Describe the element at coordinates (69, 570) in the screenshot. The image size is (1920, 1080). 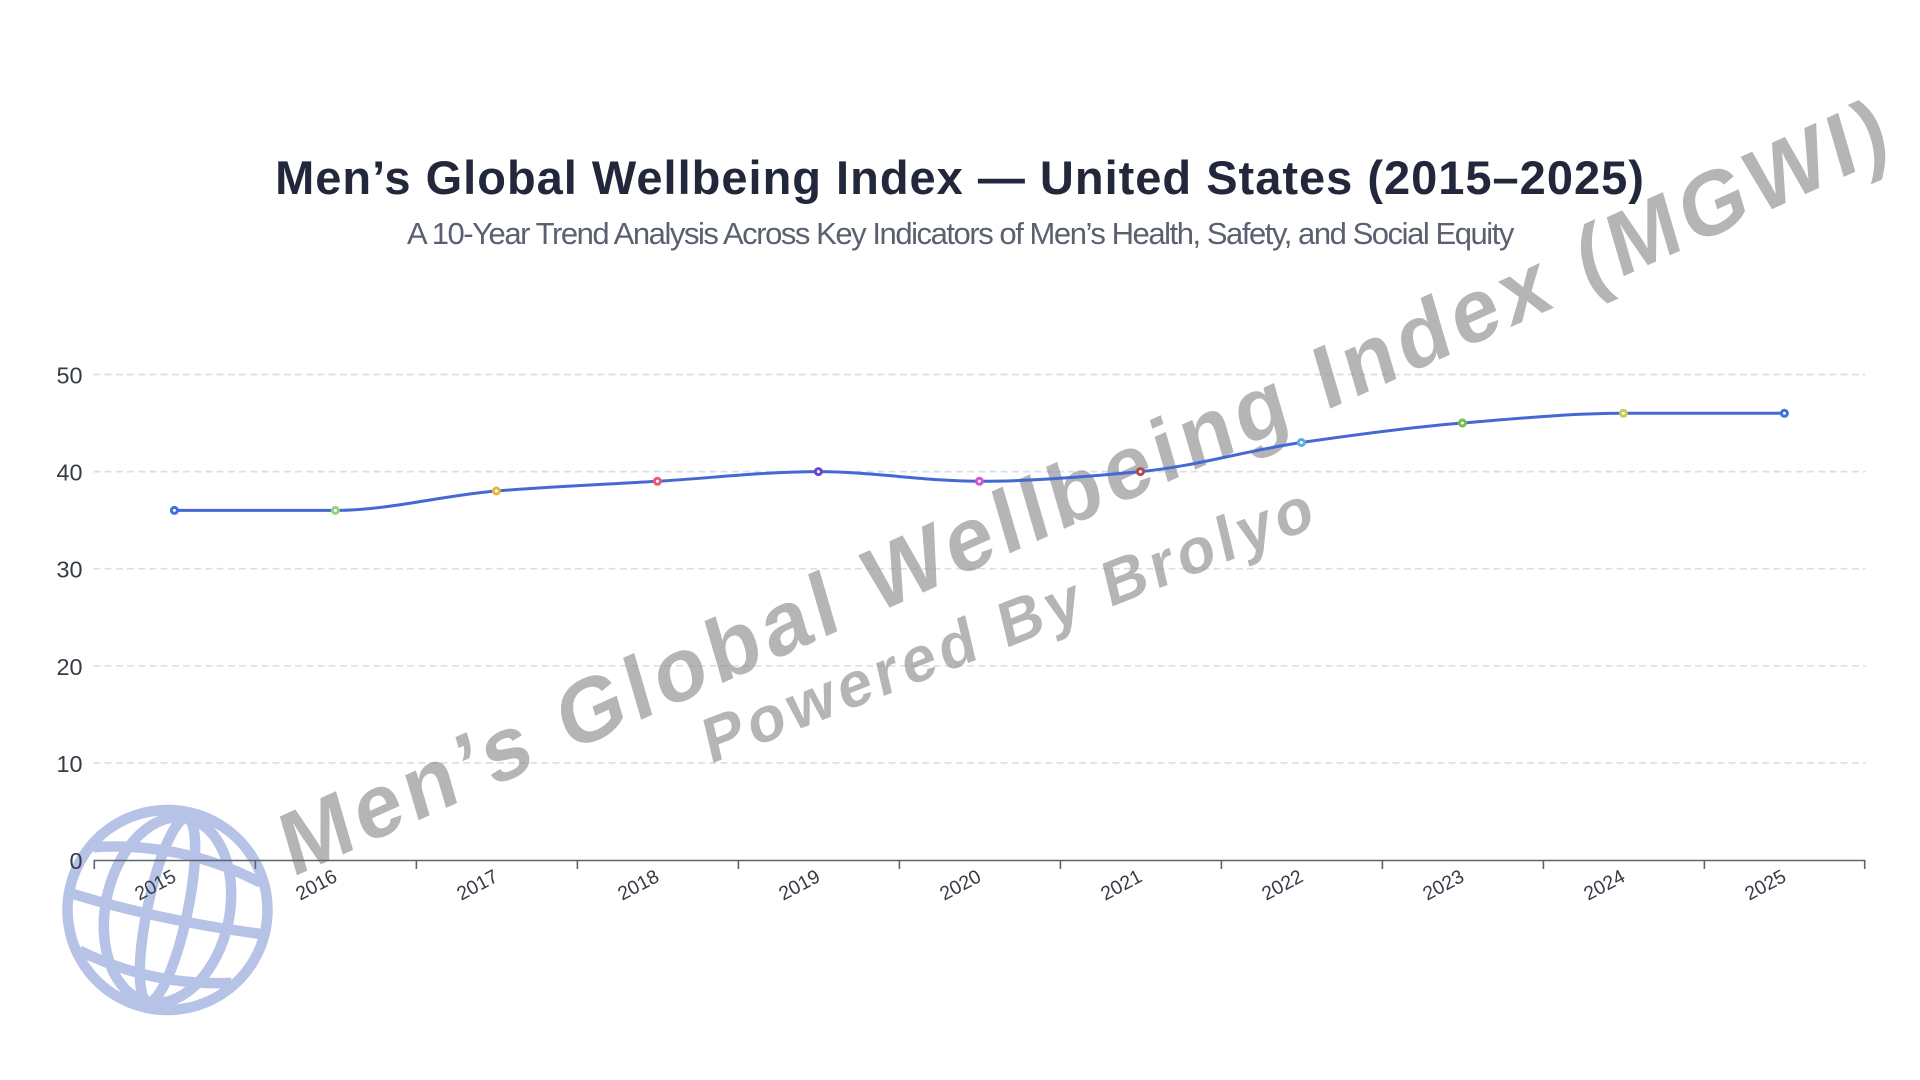
I see `svg-text: 30` at that location.